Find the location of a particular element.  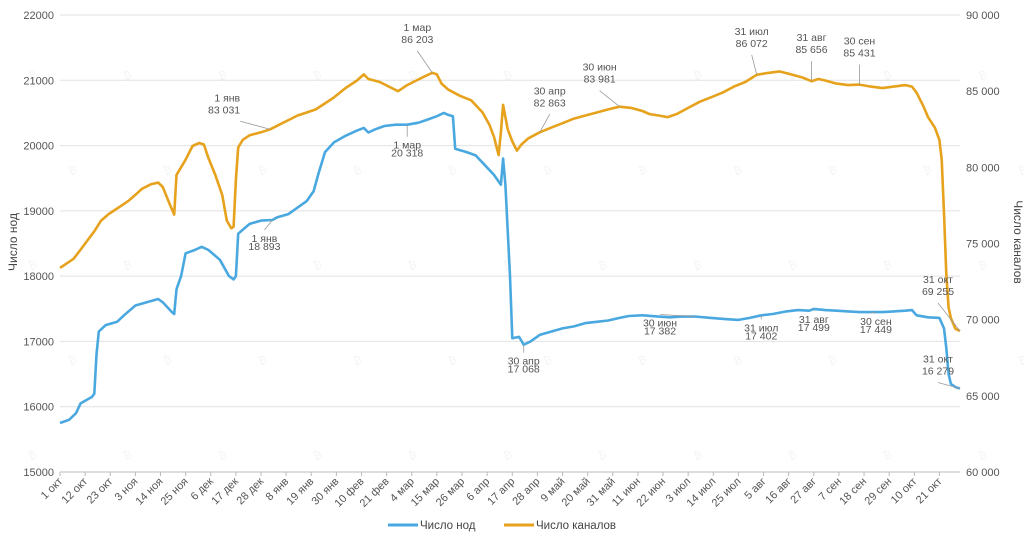

annotation-value: 20 318 is located at coordinates (407, 154).